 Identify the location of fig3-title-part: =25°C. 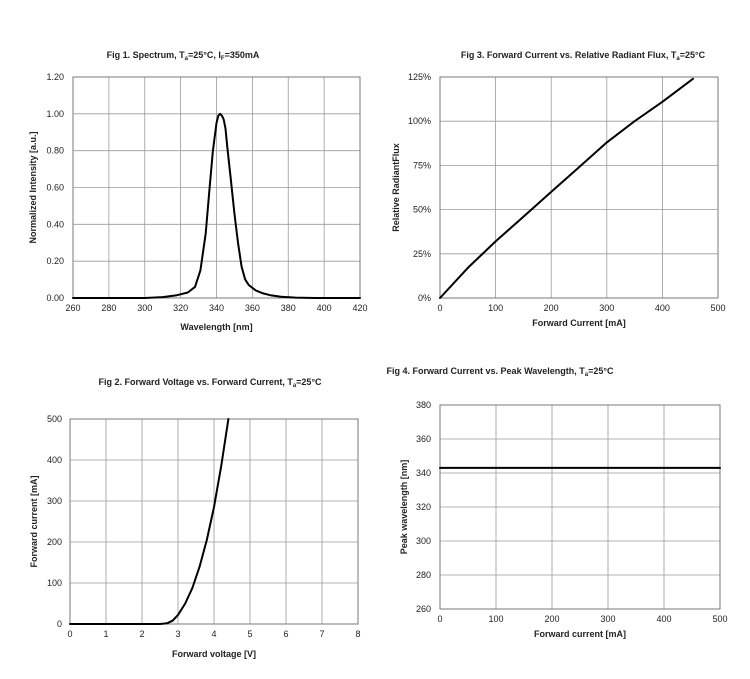
(693, 55).